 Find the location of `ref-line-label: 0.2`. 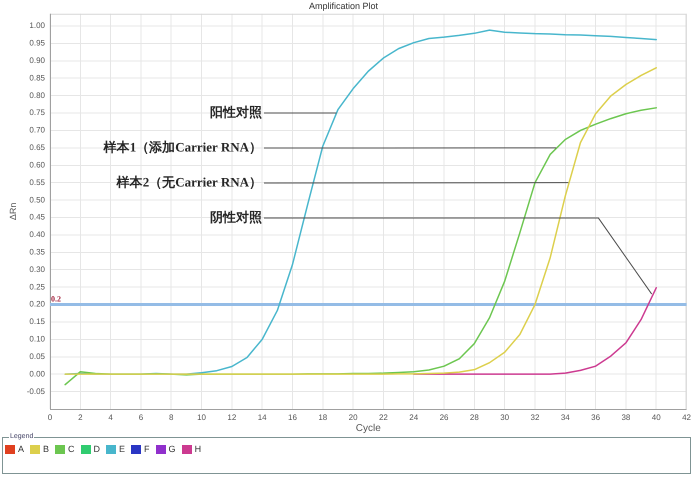

ref-line-label: 0.2 is located at coordinates (56, 299).